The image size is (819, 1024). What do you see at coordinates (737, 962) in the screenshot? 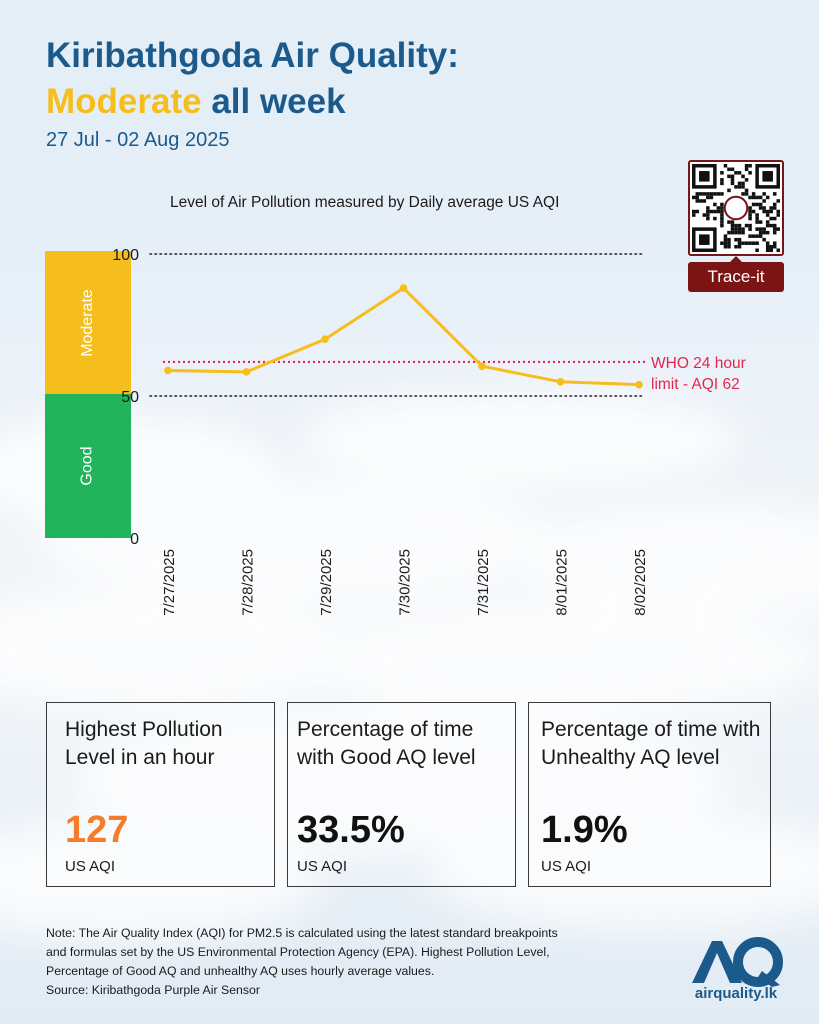
I see `airquality-logo` at bounding box center [737, 962].